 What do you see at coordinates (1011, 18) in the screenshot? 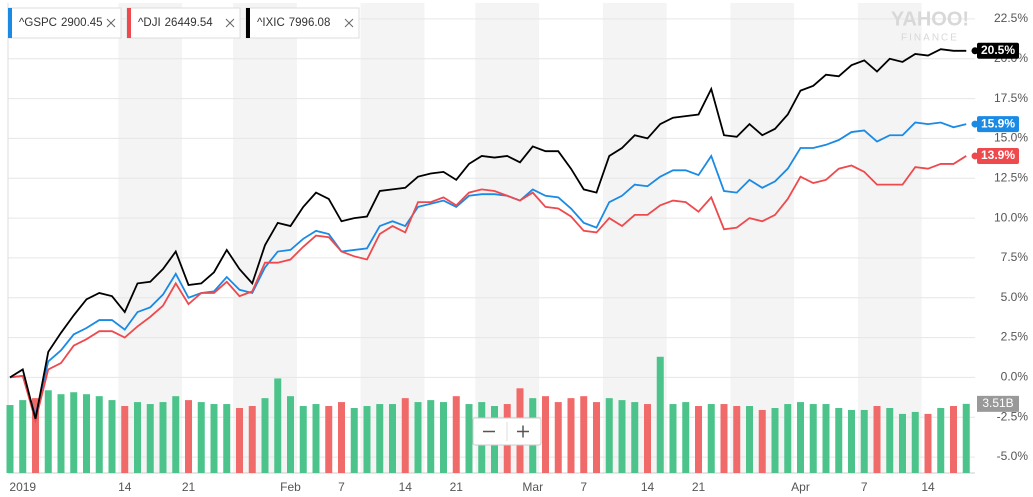
I see `y-tick-label: 22.5%` at bounding box center [1011, 18].